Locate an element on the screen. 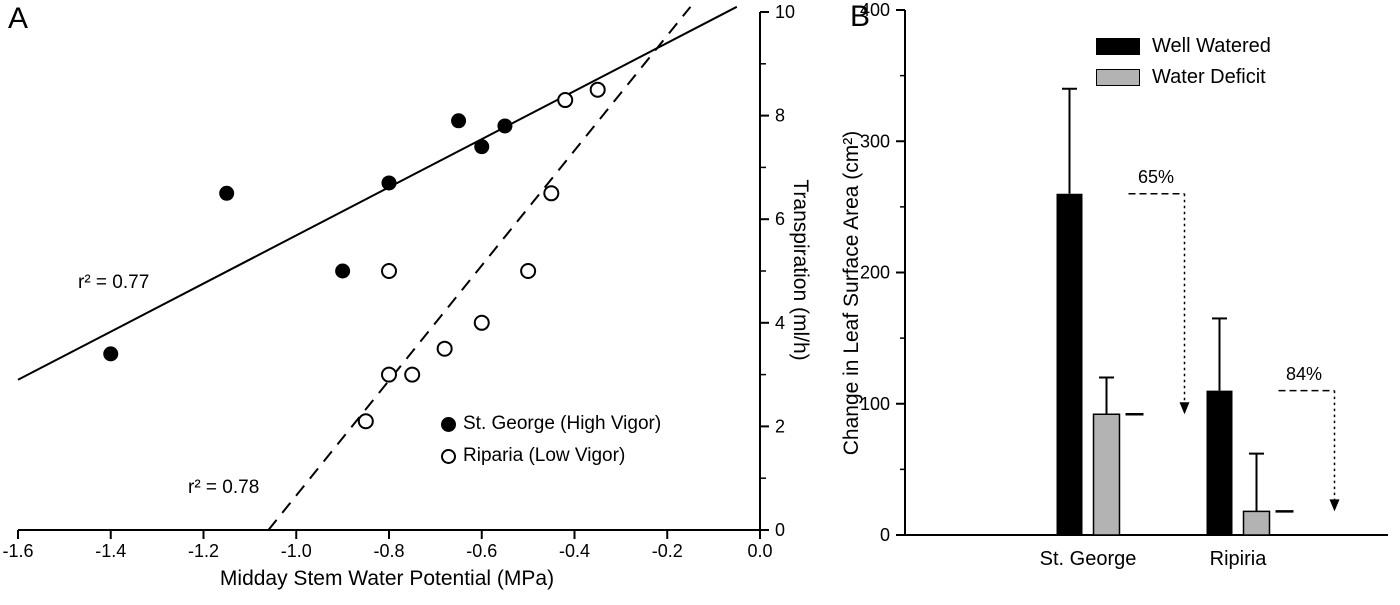  x-tick-label: -1.2 is located at coordinates (203, 551).